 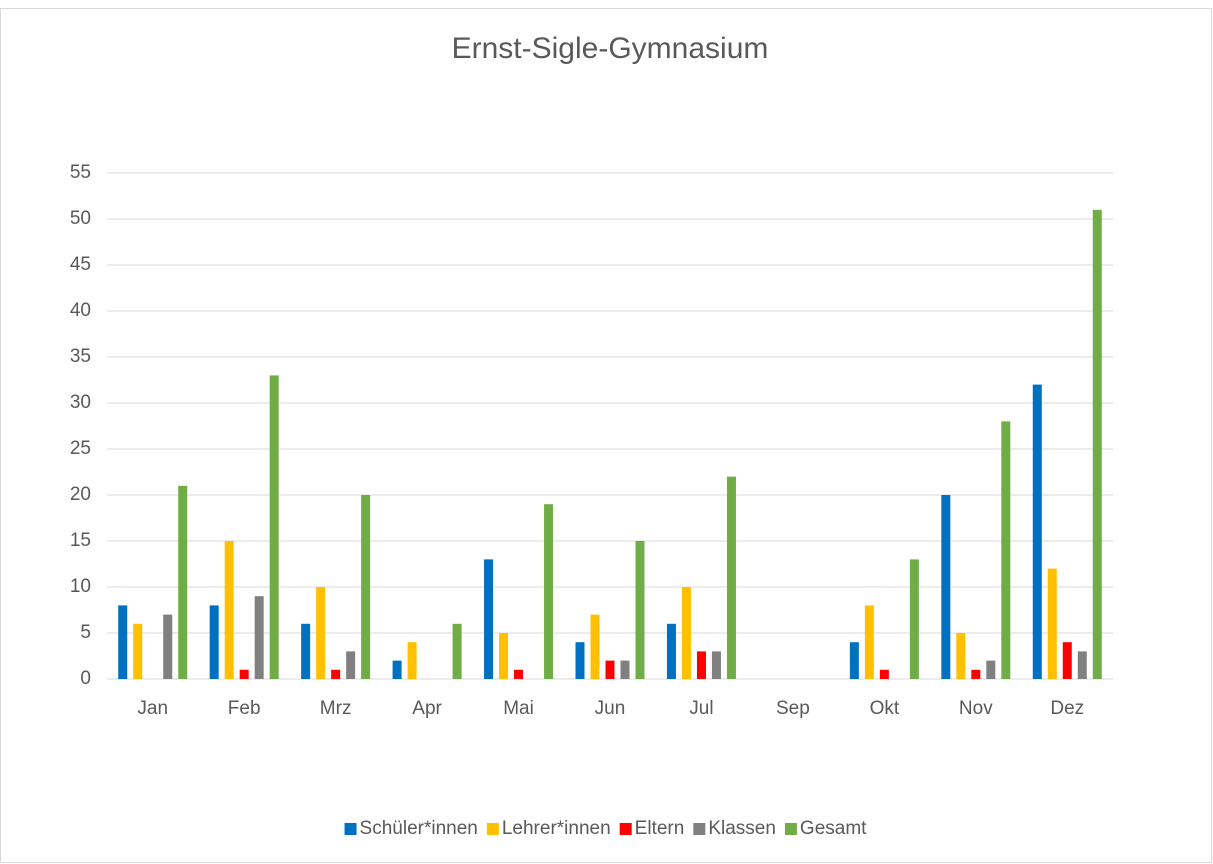 I want to click on legend-label: Klassen, so click(x=742, y=828).